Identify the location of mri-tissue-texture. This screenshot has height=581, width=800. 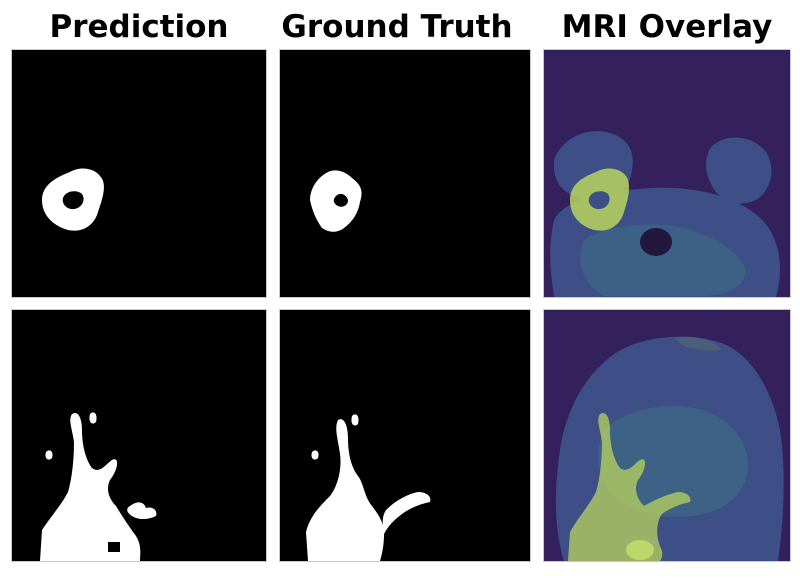
(663, 260).